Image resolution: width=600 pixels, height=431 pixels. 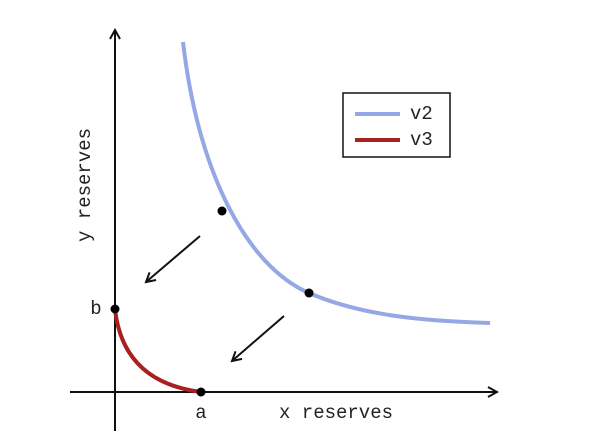 What do you see at coordinates (421, 140) in the screenshot?
I see `legend-label: v3` at bounding box center [421, 140].